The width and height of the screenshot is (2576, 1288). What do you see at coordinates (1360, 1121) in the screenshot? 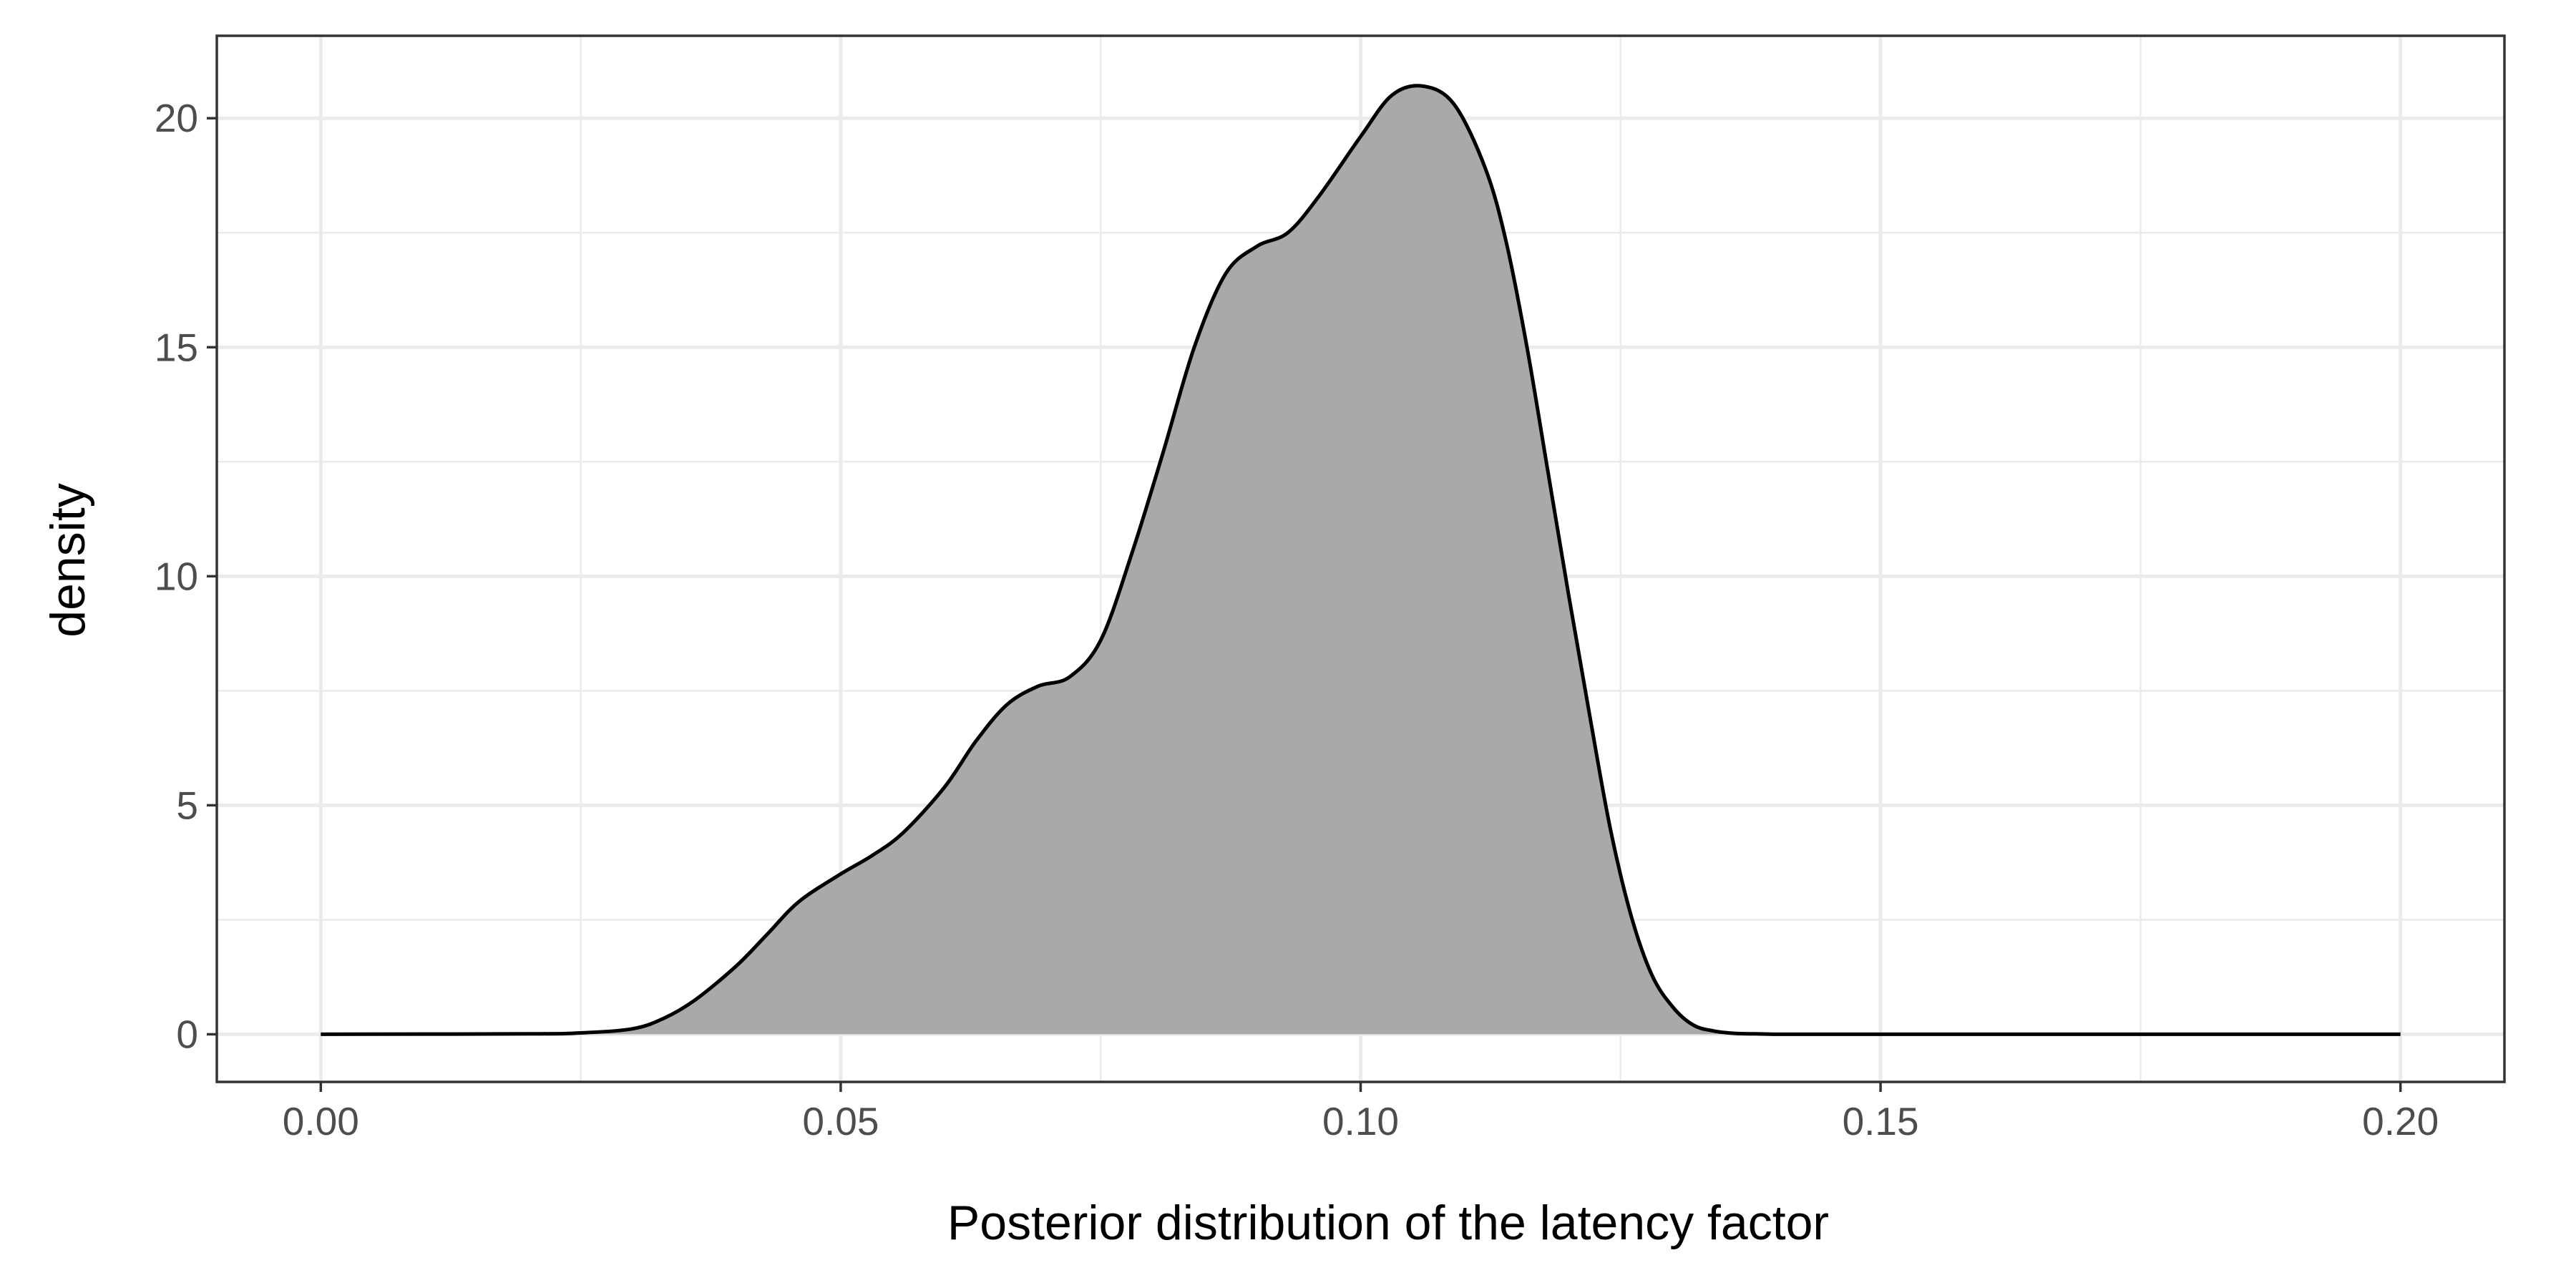
I see `x-tick-label: 0.10` at bounding box center [1360, 1121].